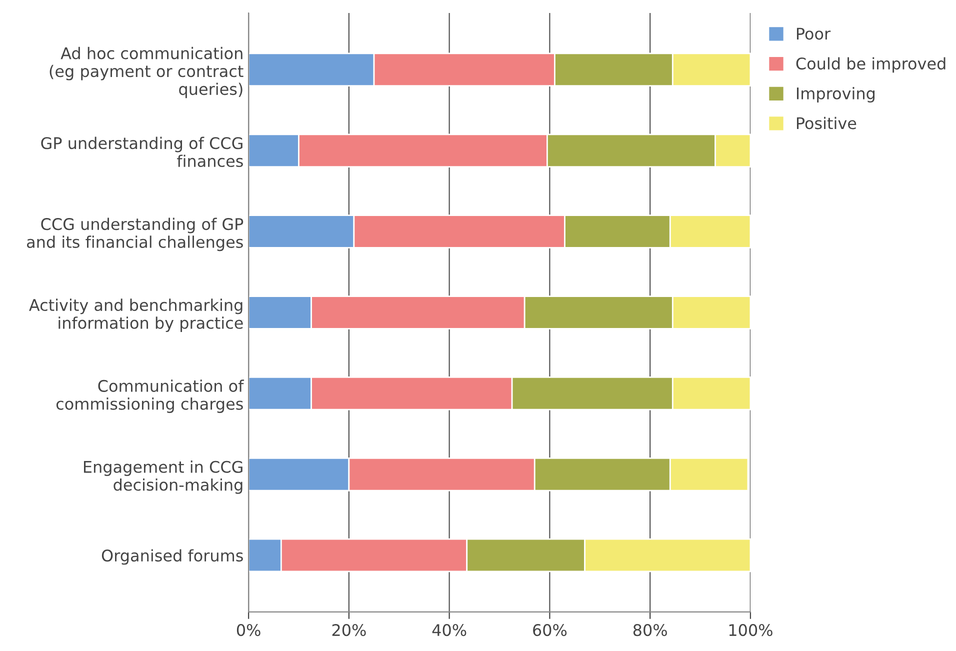 This screenshot has height=651, width=956. What do you see at coordinates (650, 630) in the screenshot?
I see `x-tick-label: 80%` at bounding box center [650, 630].